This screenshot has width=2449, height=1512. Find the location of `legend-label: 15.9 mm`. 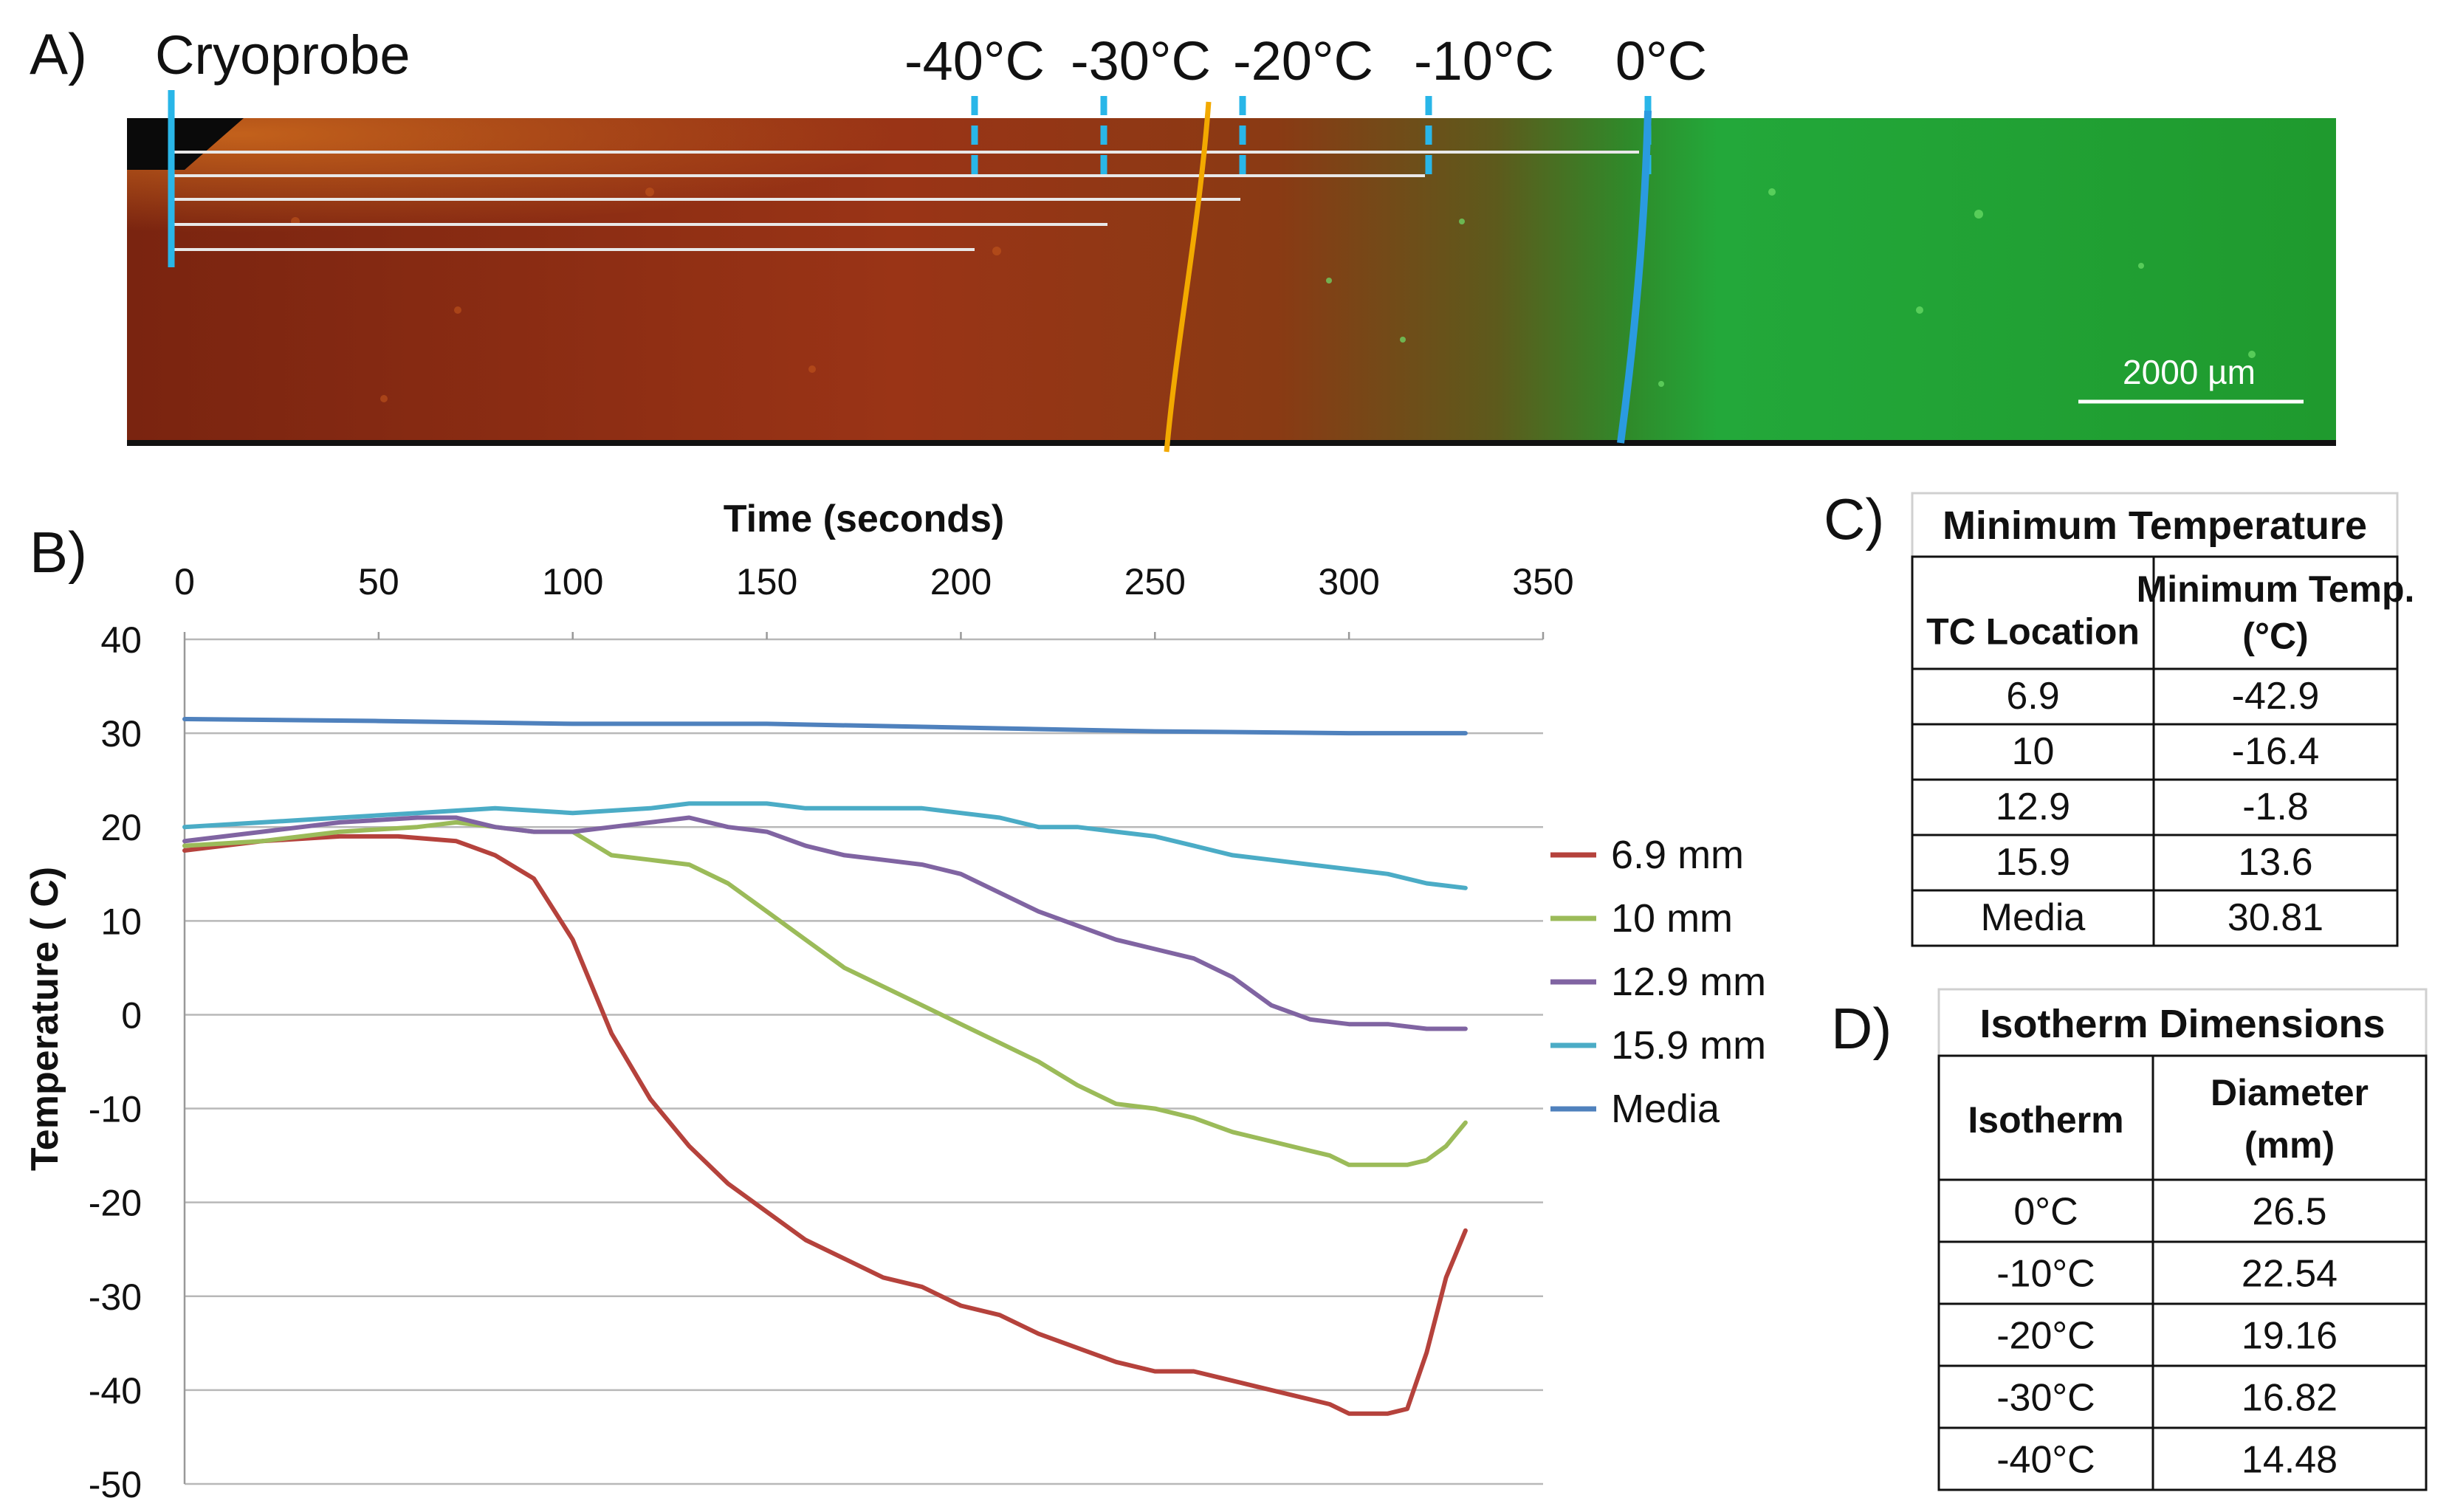

legend-label: 15.9 mm is located at coordinates (1688, 1045).